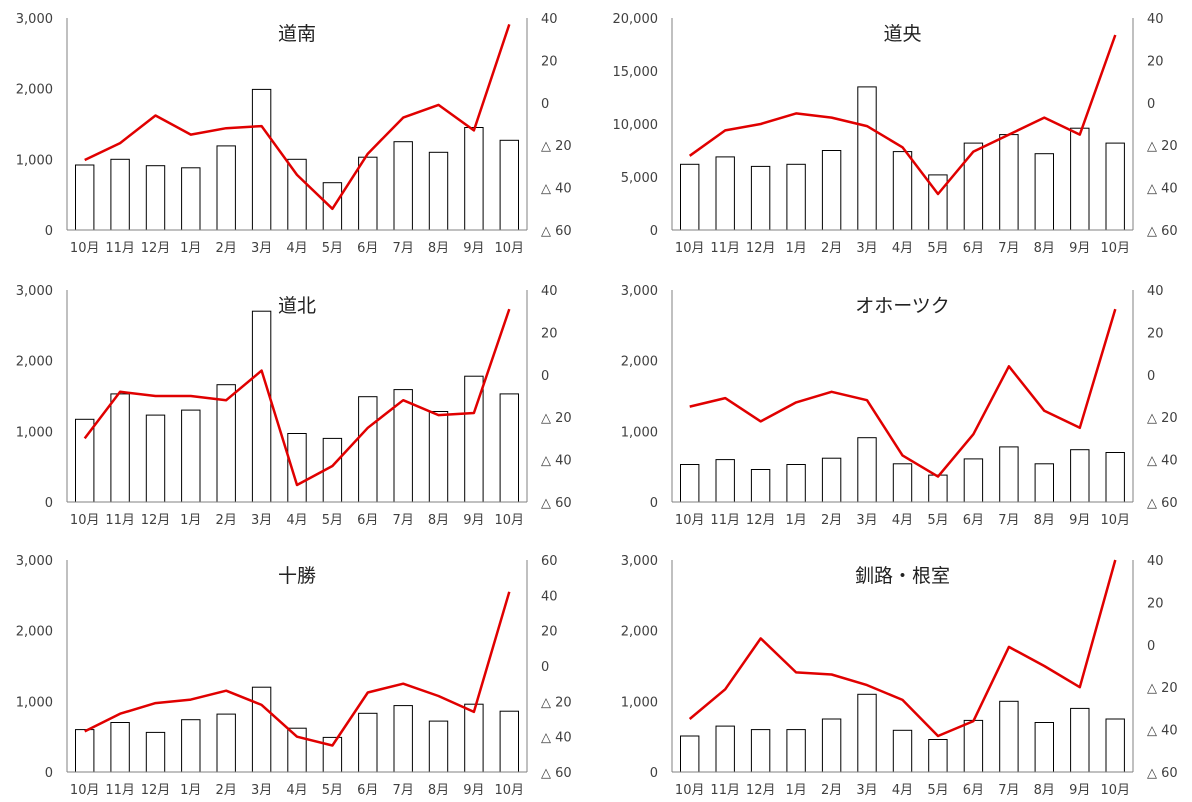  Describe the element at coordinates (190, 520) in the screenshot. I see `x-tick-label: 1月` at that location.